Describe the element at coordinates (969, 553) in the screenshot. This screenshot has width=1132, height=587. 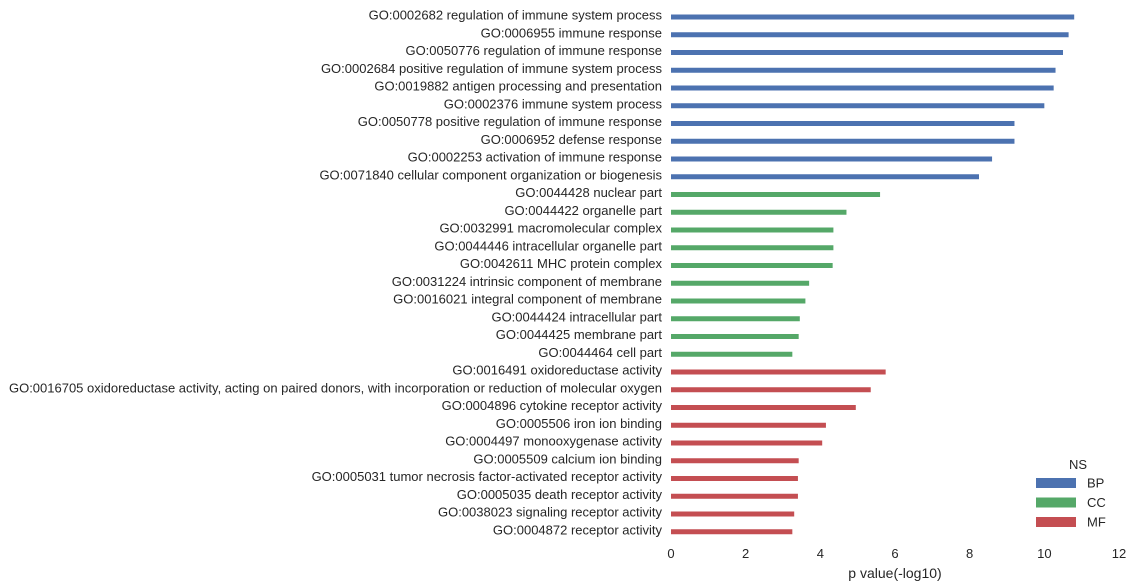
I see `x-tick-label: 8` at that location.